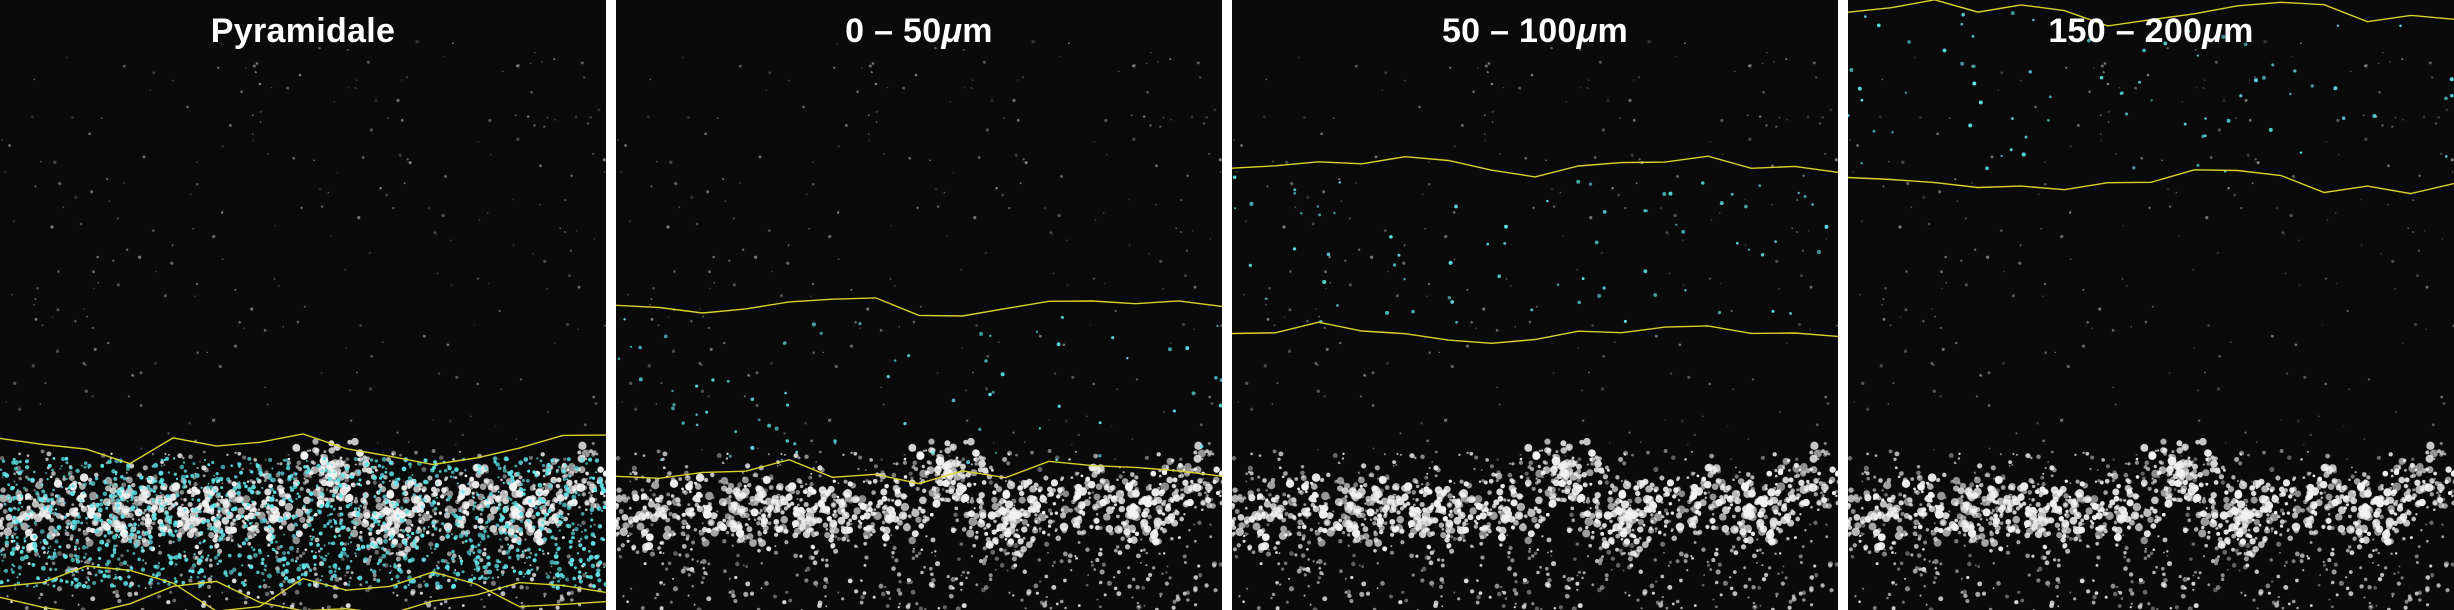 The image size is (2454, 610). I want to click on panel-title-pyramidale: Pyramidale, so click(303, 31).